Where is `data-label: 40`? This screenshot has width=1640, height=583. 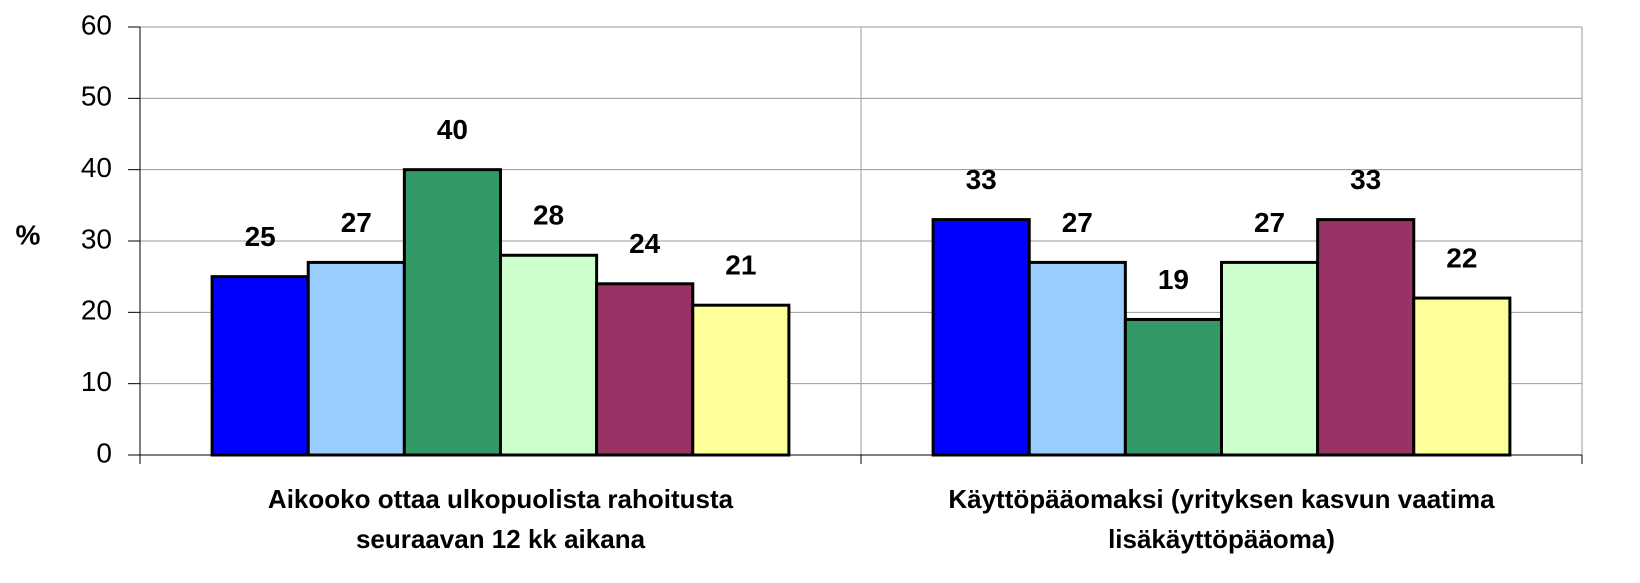
data-label: 40 is located at coordinates (452, 129).